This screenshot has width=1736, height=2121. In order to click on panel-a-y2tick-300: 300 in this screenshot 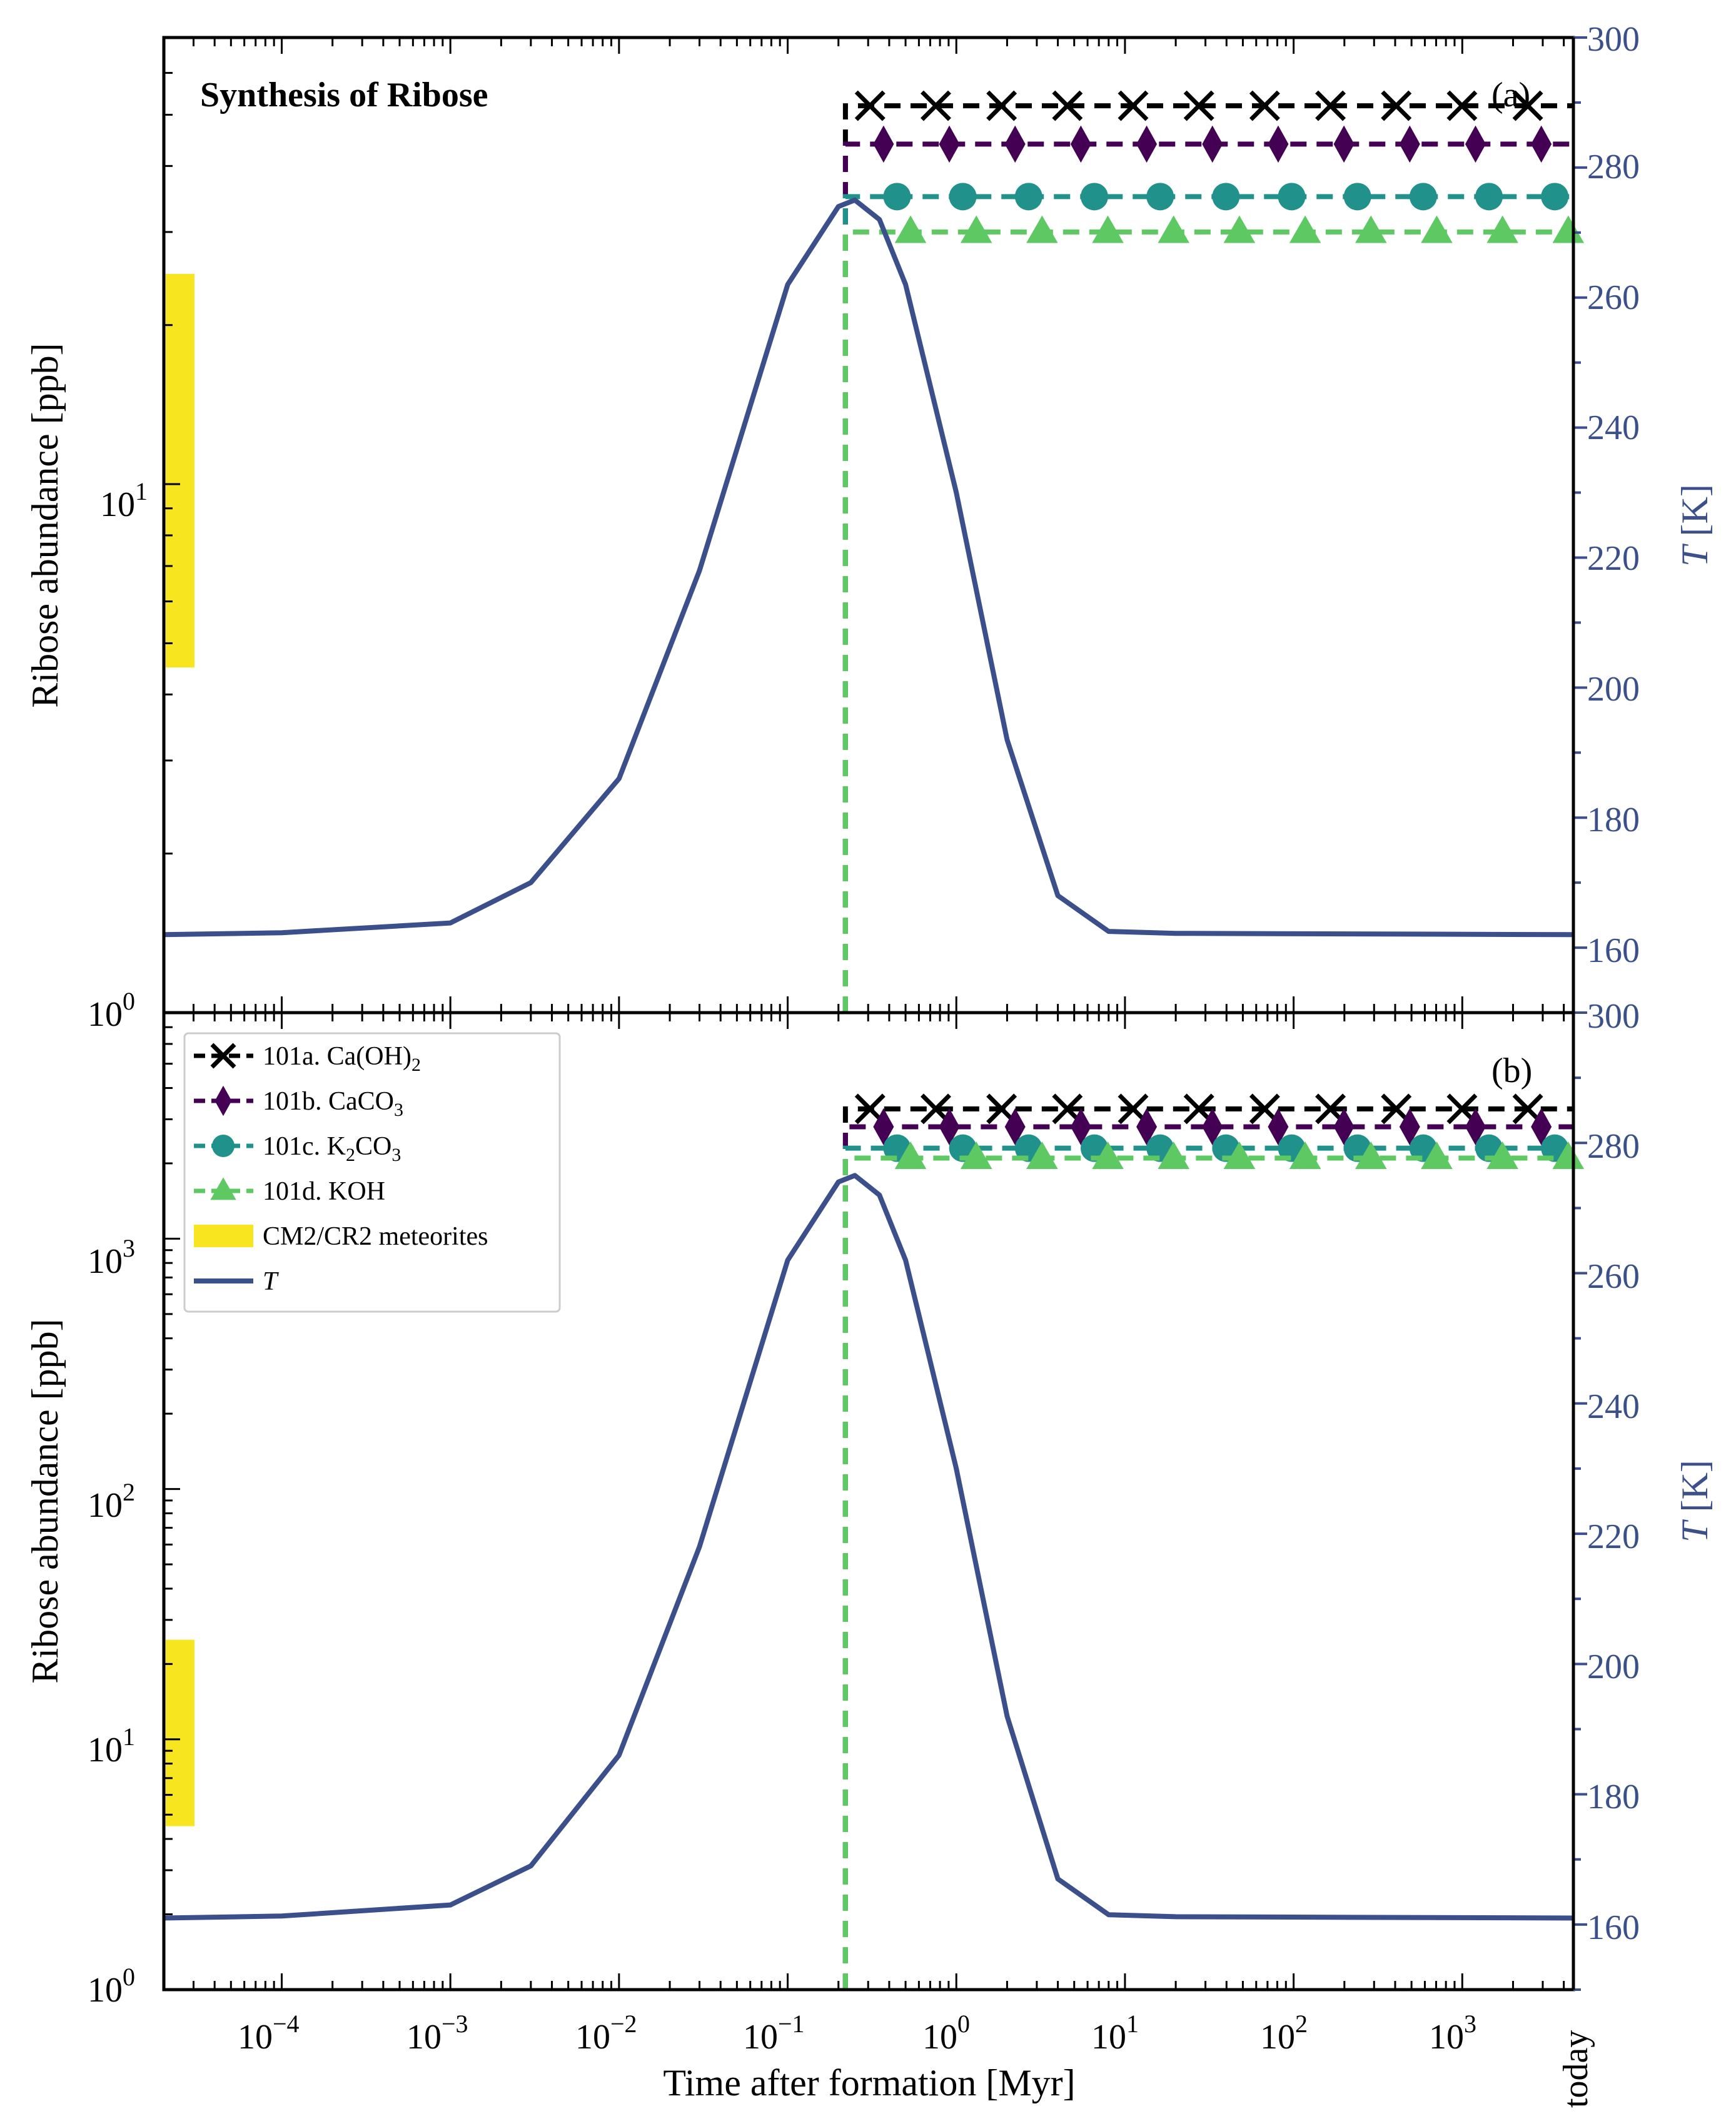, I will do `click(1613, 39)`.